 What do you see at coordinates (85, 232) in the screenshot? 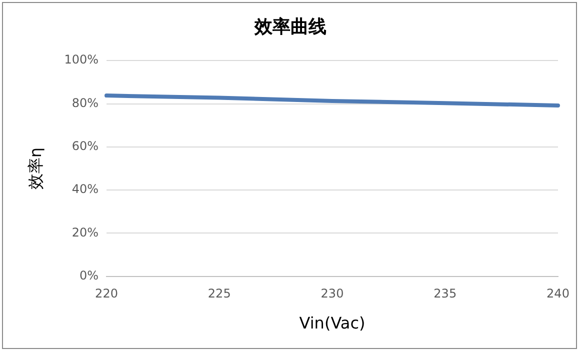
I see `y-tick-label: 20%` at bounding box center [85, 232].